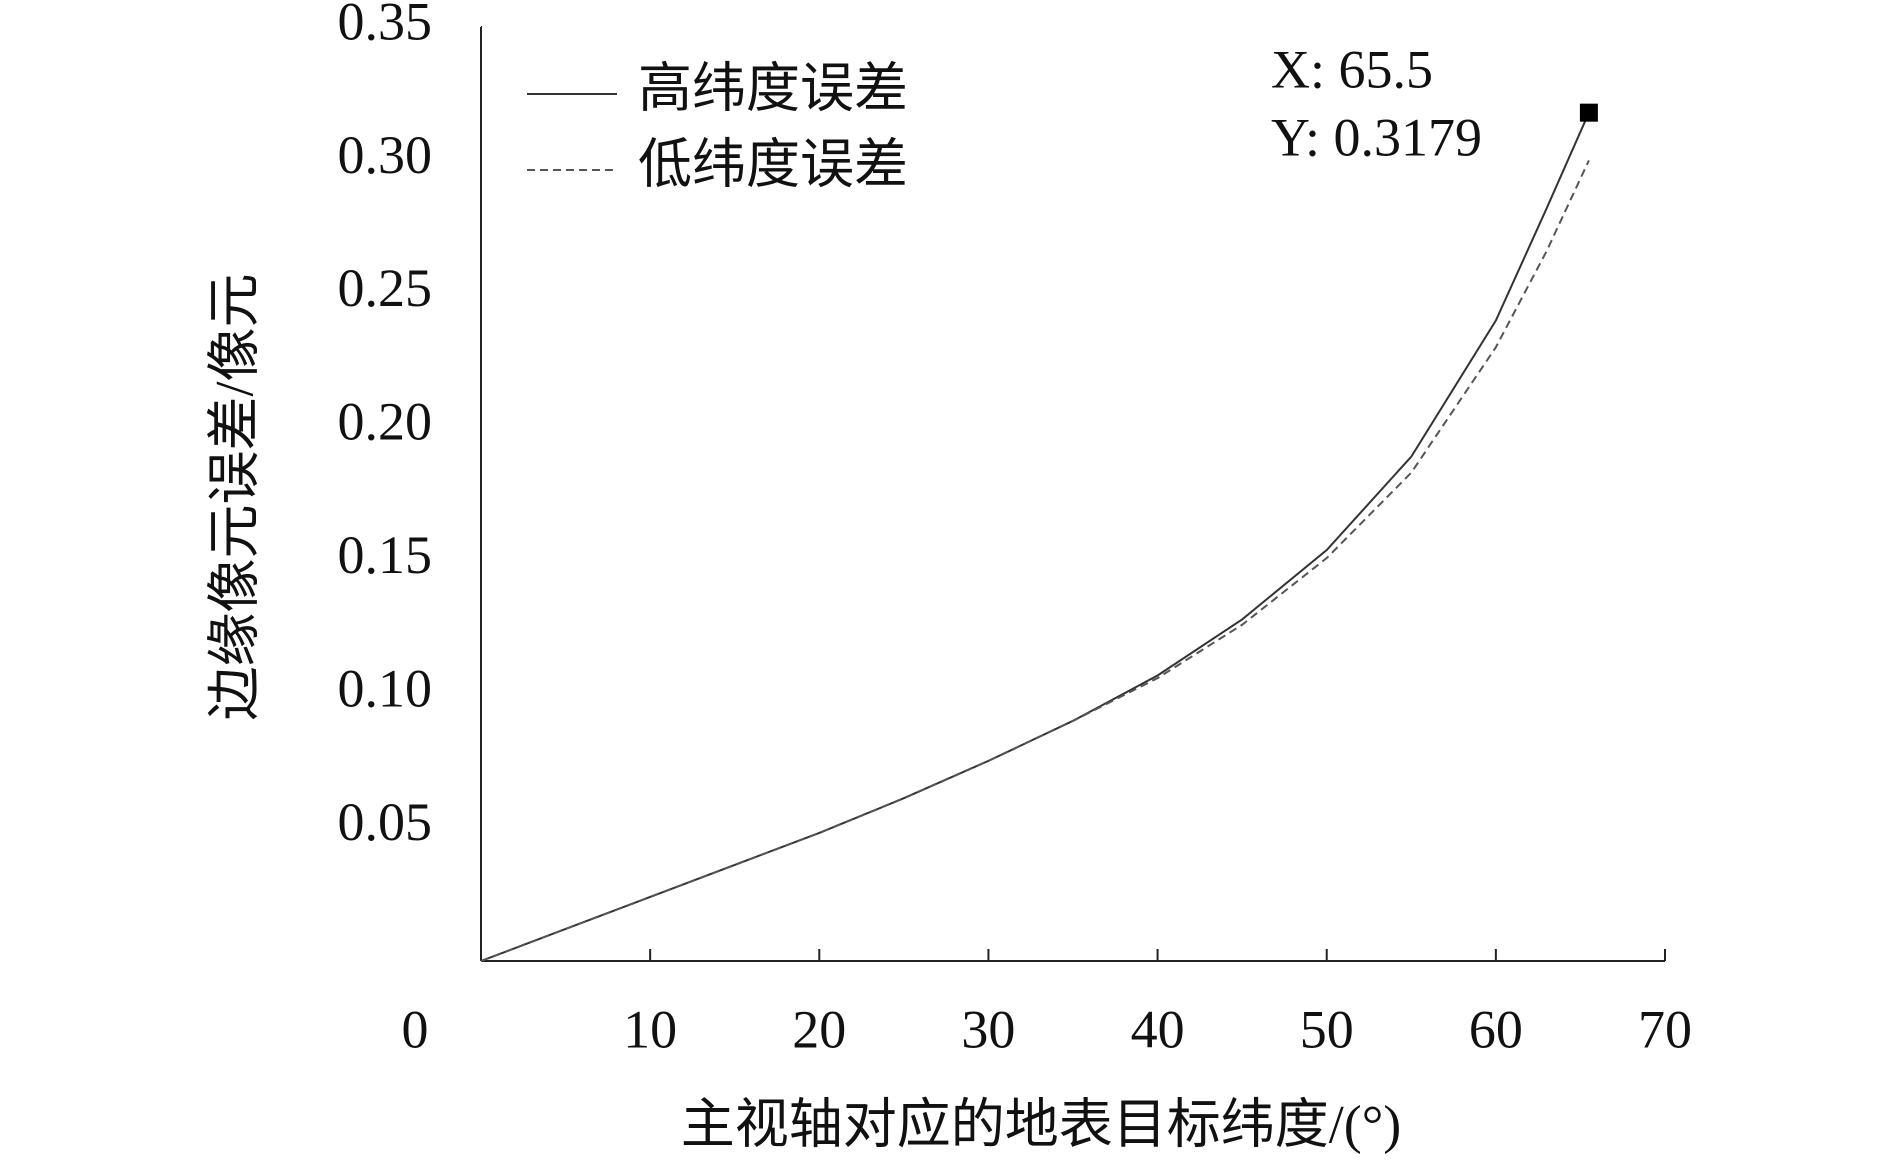 This screenshot has height=1165, width=1890. What do you see at coordinates (1376, 137) in the screenshot?
I see `annotation-y: Y: 0.3179` at bounding box center [1376, 137].